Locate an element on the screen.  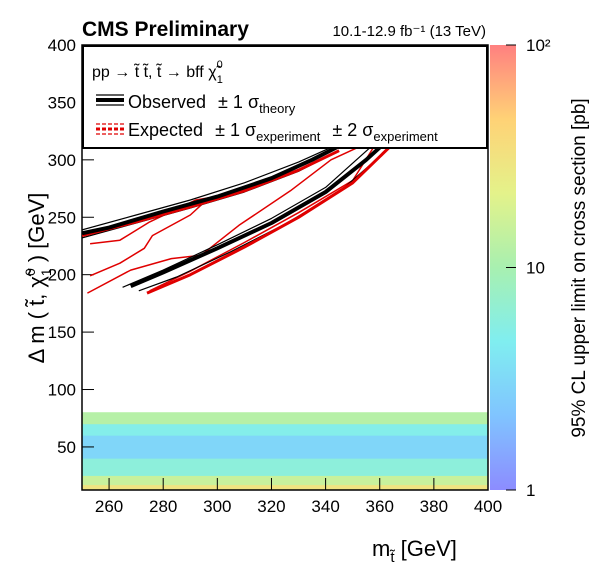
chart-title: CMS Preliminary is located at coordinates (165, 29).